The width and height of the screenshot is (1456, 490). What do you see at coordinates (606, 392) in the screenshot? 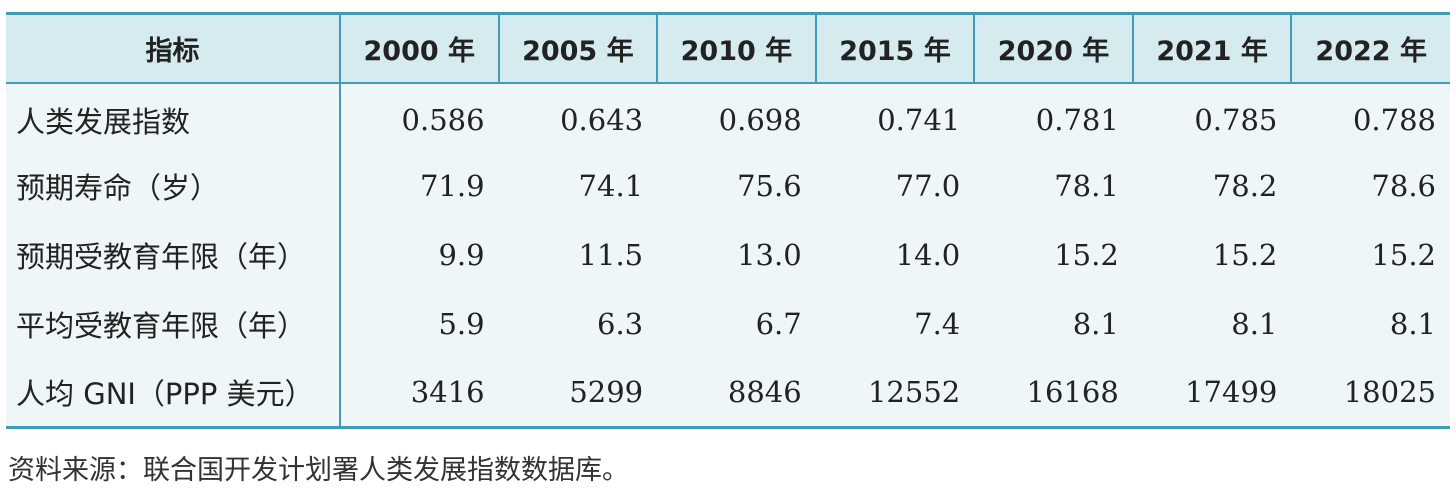
I see `table-cell: 5299` at bounding box center [606, 392].